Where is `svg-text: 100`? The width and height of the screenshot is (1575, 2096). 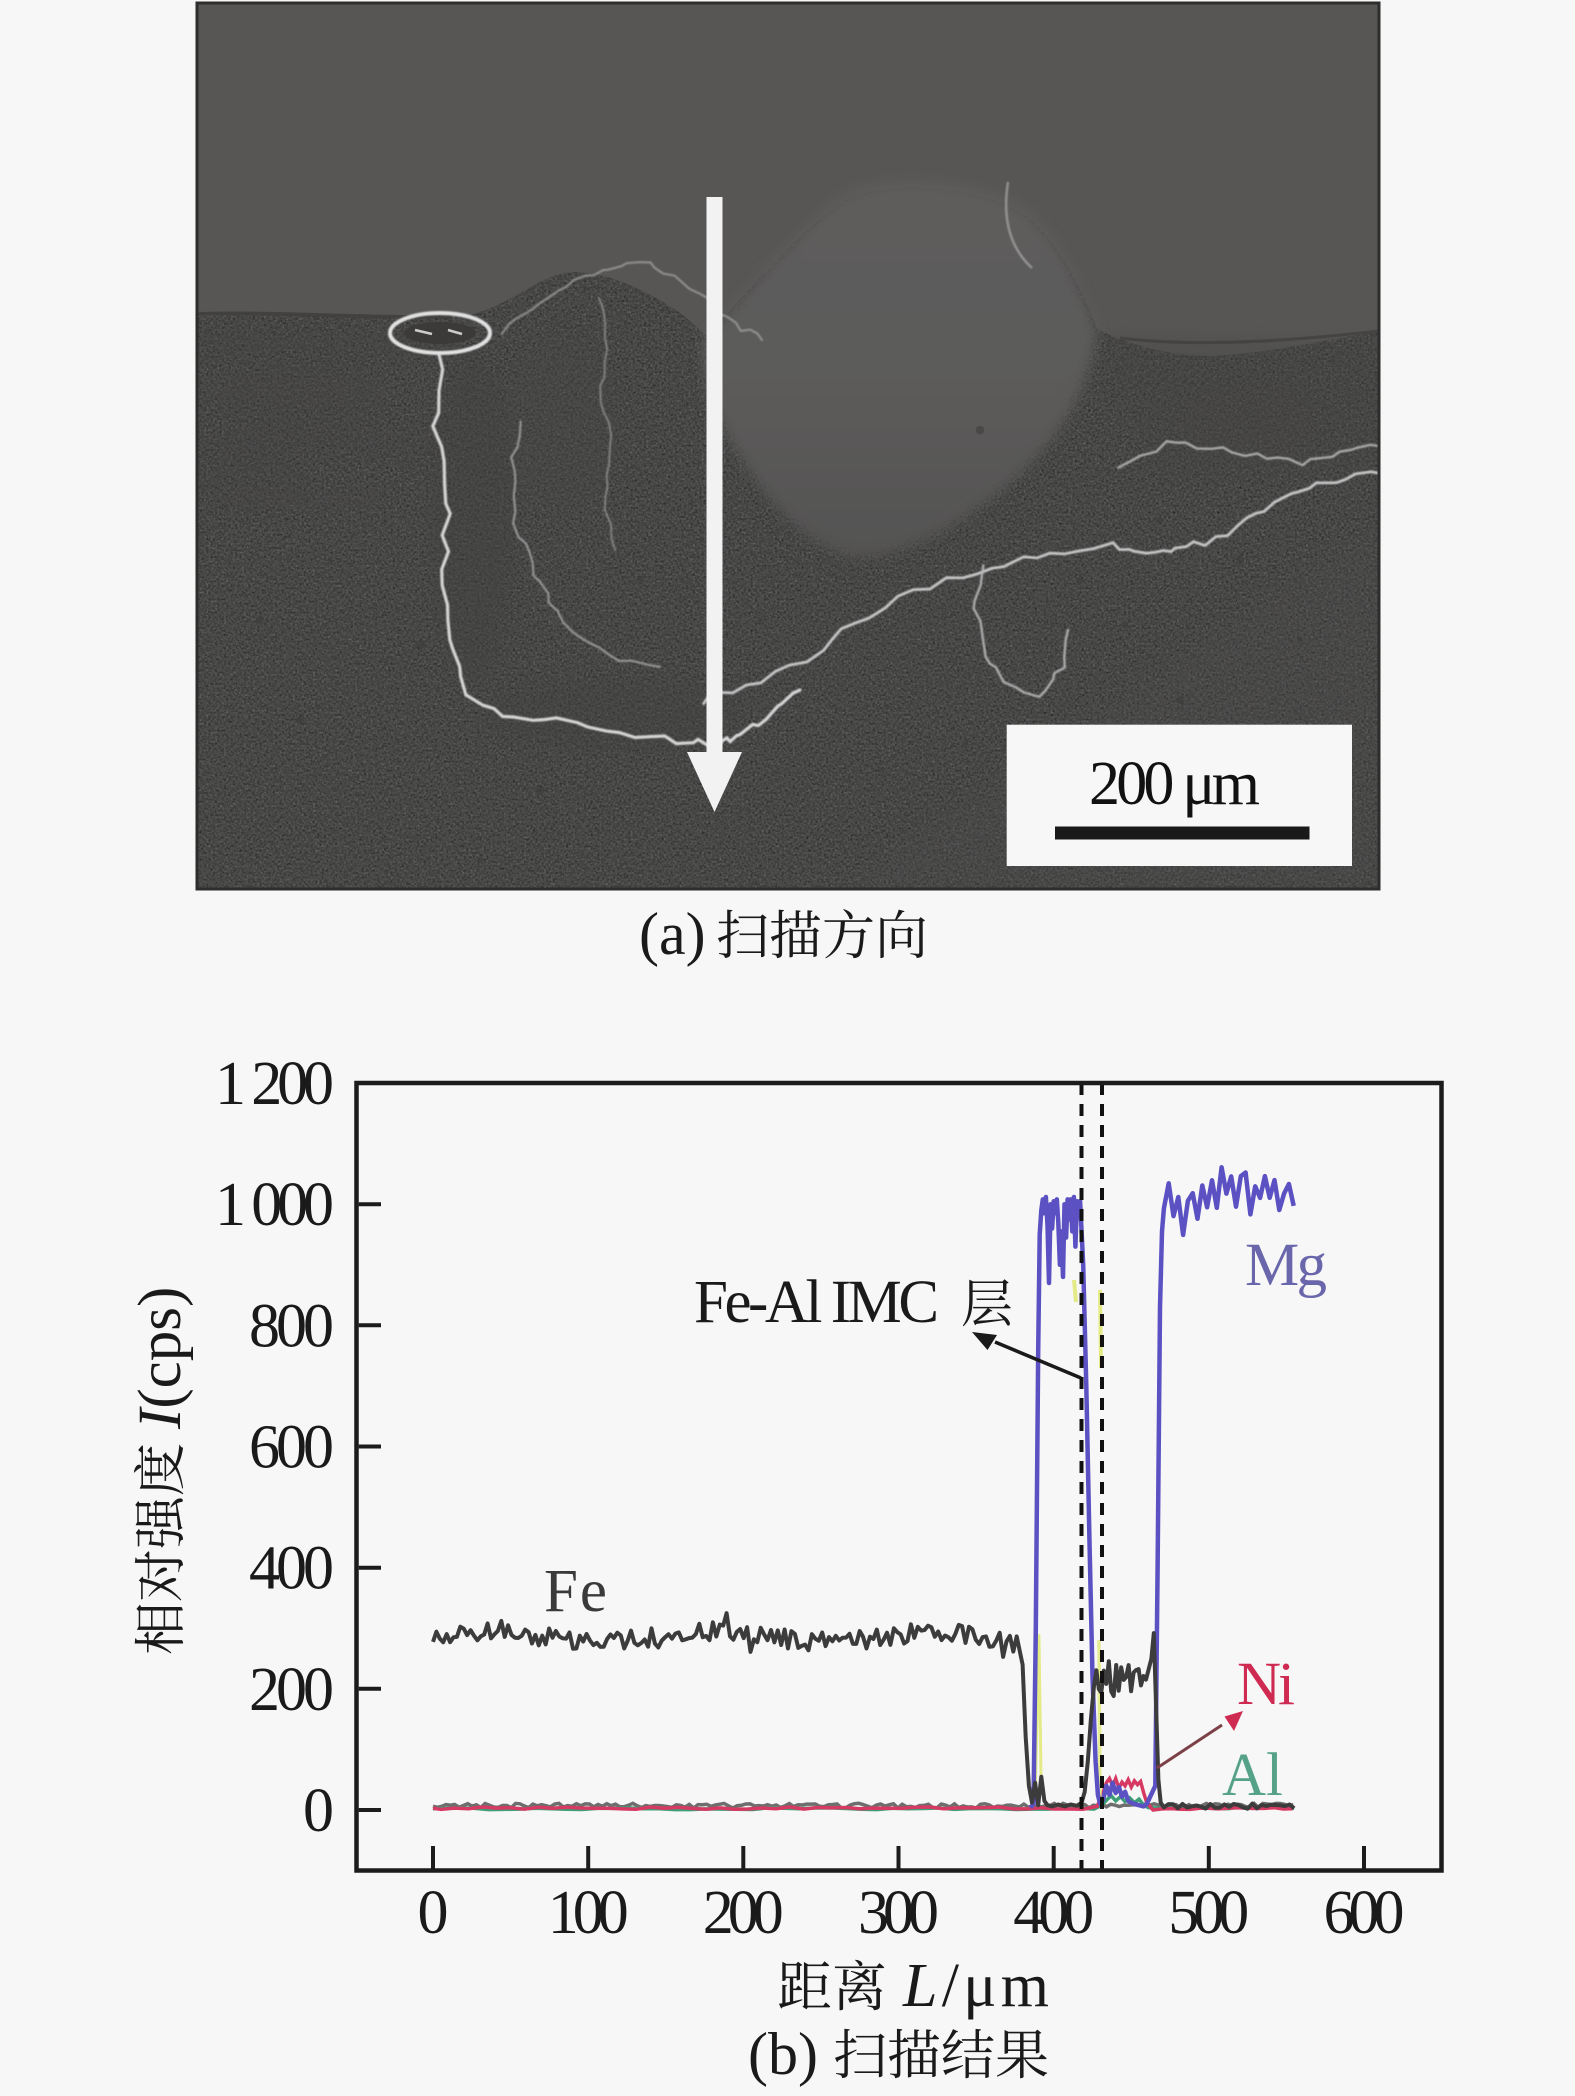 svg-text: 100 is located at coordinates (588, 1913).